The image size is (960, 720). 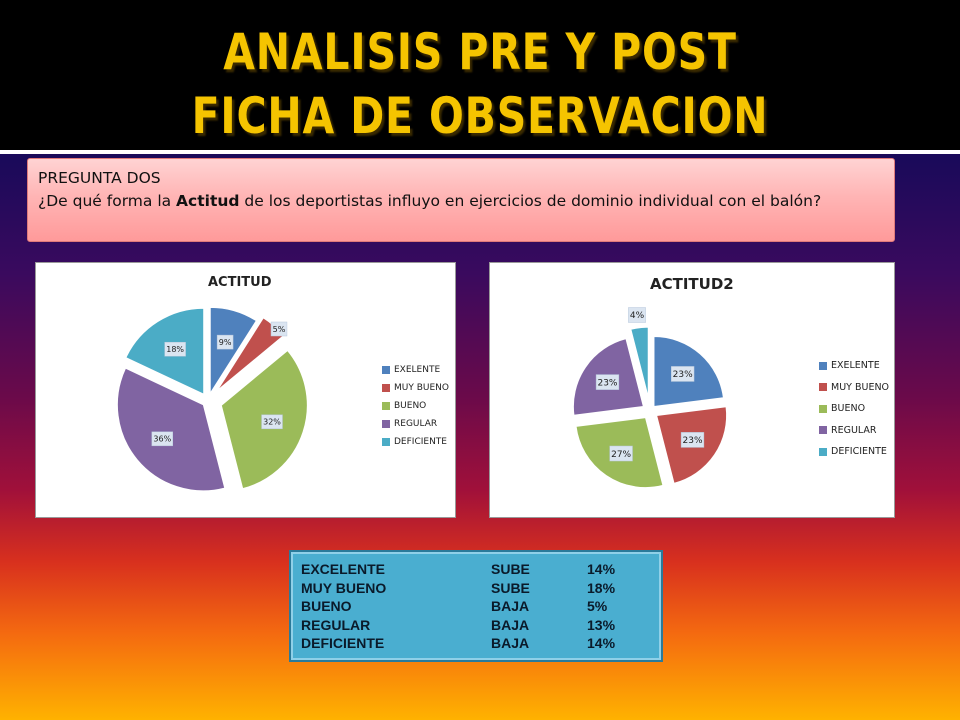 What do you see at coordinates (343, 569) in the screenshot?
I see `category-cell: EXCELENTE` at bounding box center [343, 569].